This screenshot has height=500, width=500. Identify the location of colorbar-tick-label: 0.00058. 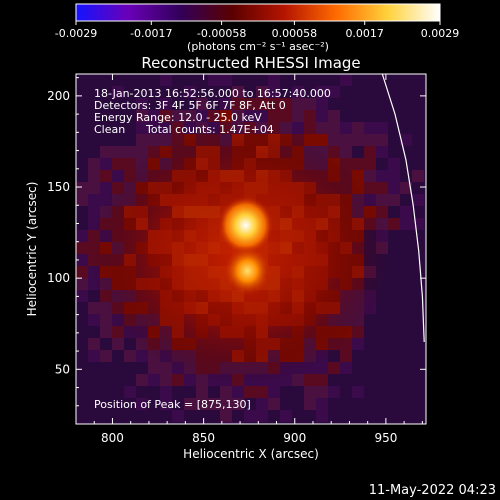
(295, 33).